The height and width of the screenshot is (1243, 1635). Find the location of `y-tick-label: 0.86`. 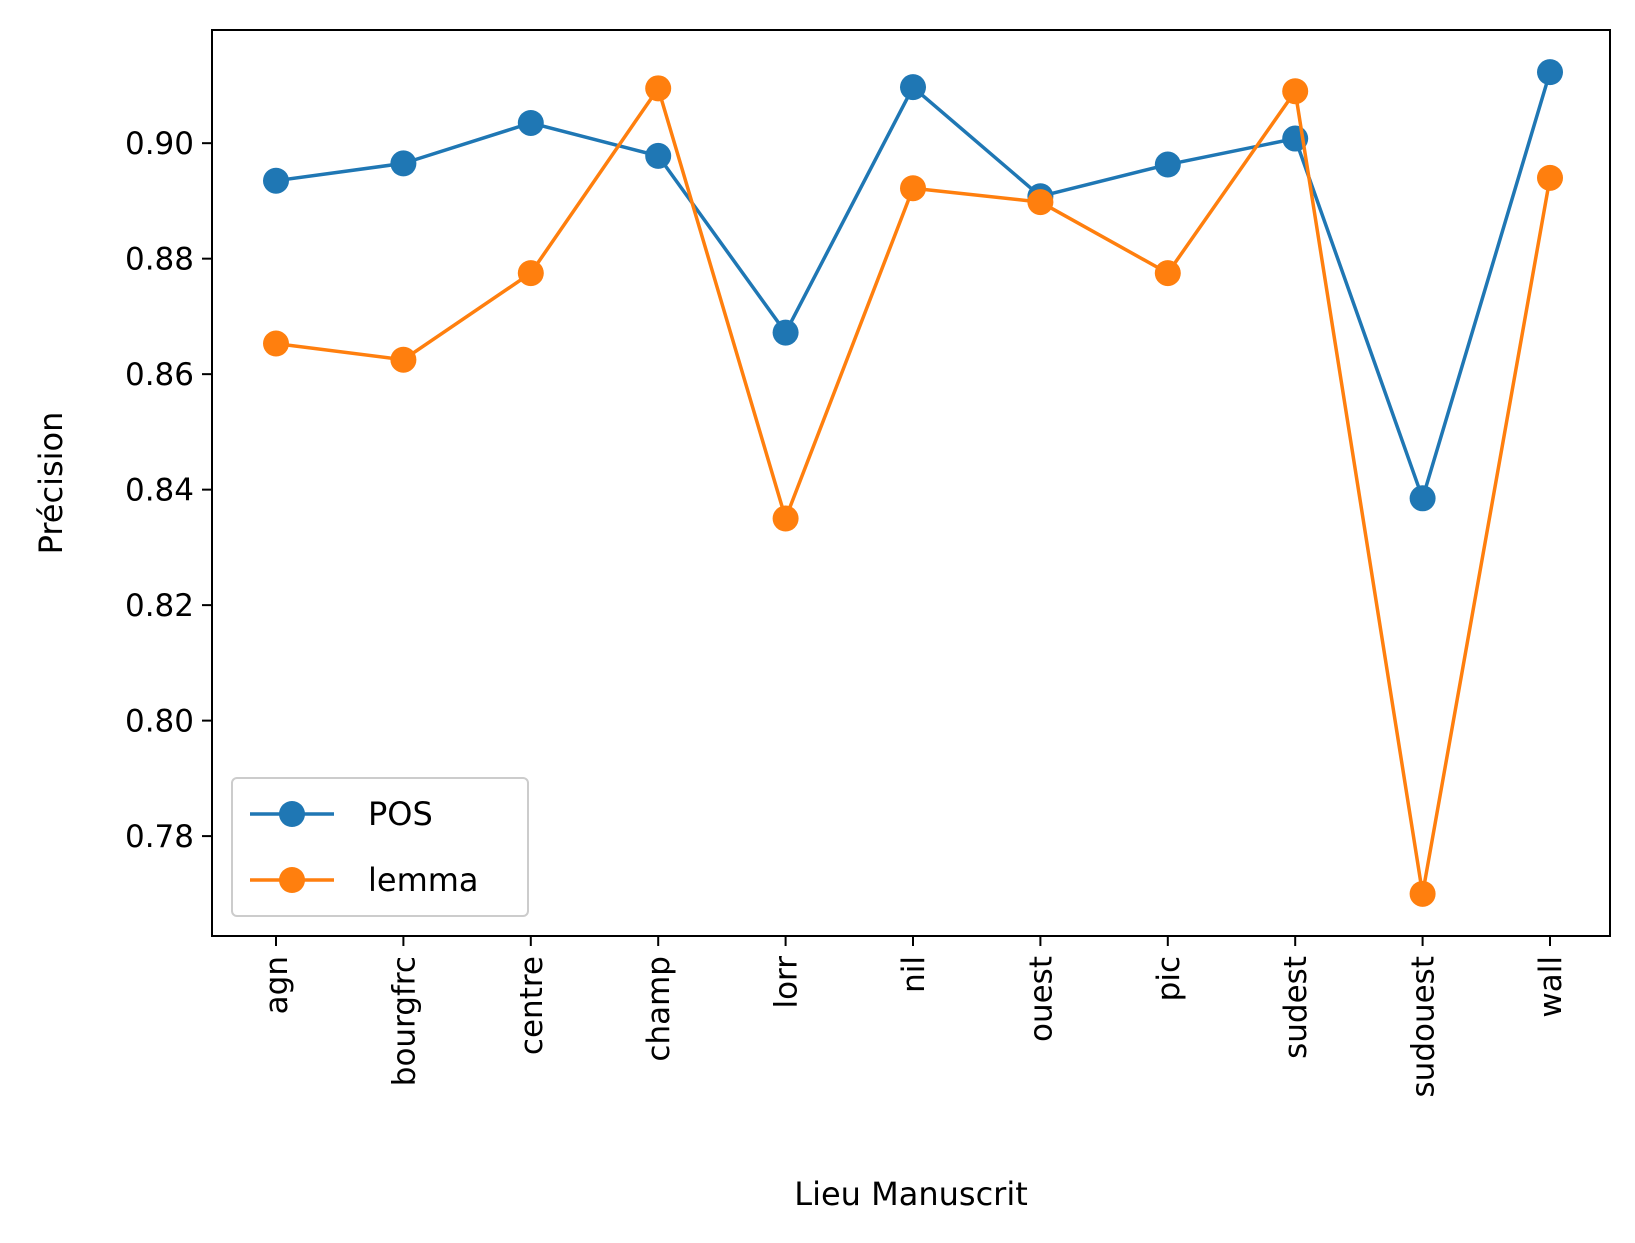

y-tick-label: 0.86 is located at coordinates (159, 375).